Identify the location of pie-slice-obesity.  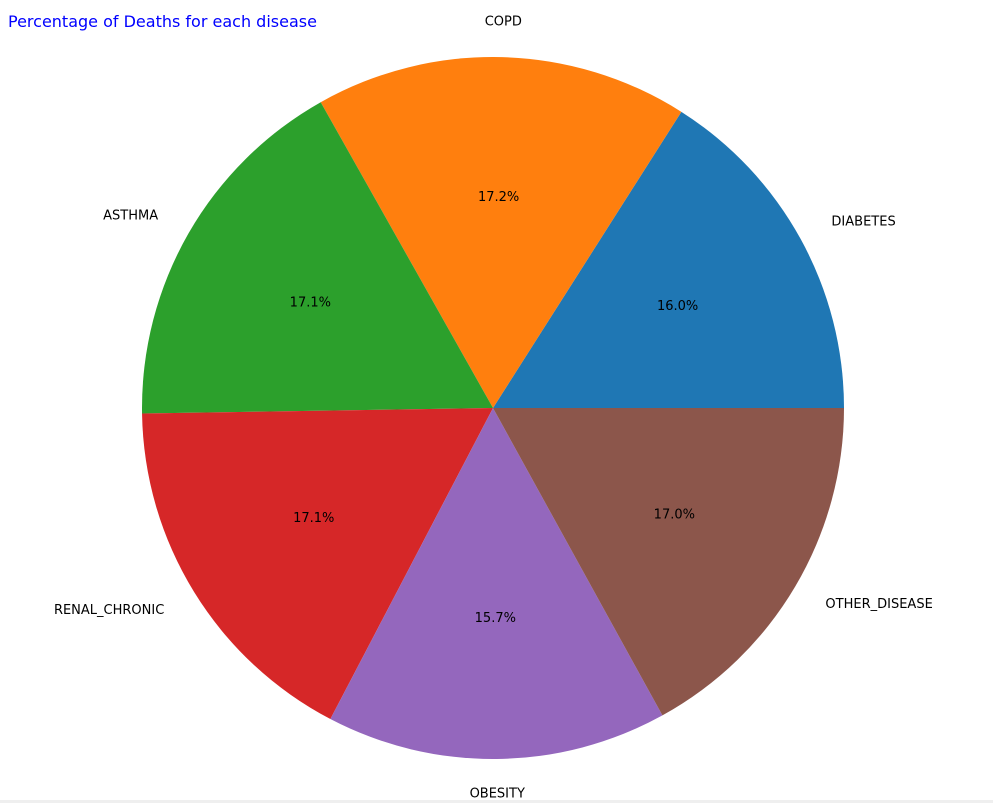
(496, 583).